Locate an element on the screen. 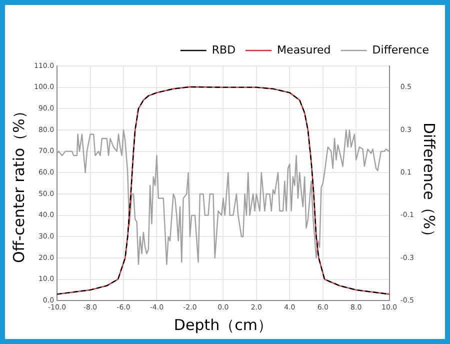  legend-label: Measured is located at coordinates (304, 49).